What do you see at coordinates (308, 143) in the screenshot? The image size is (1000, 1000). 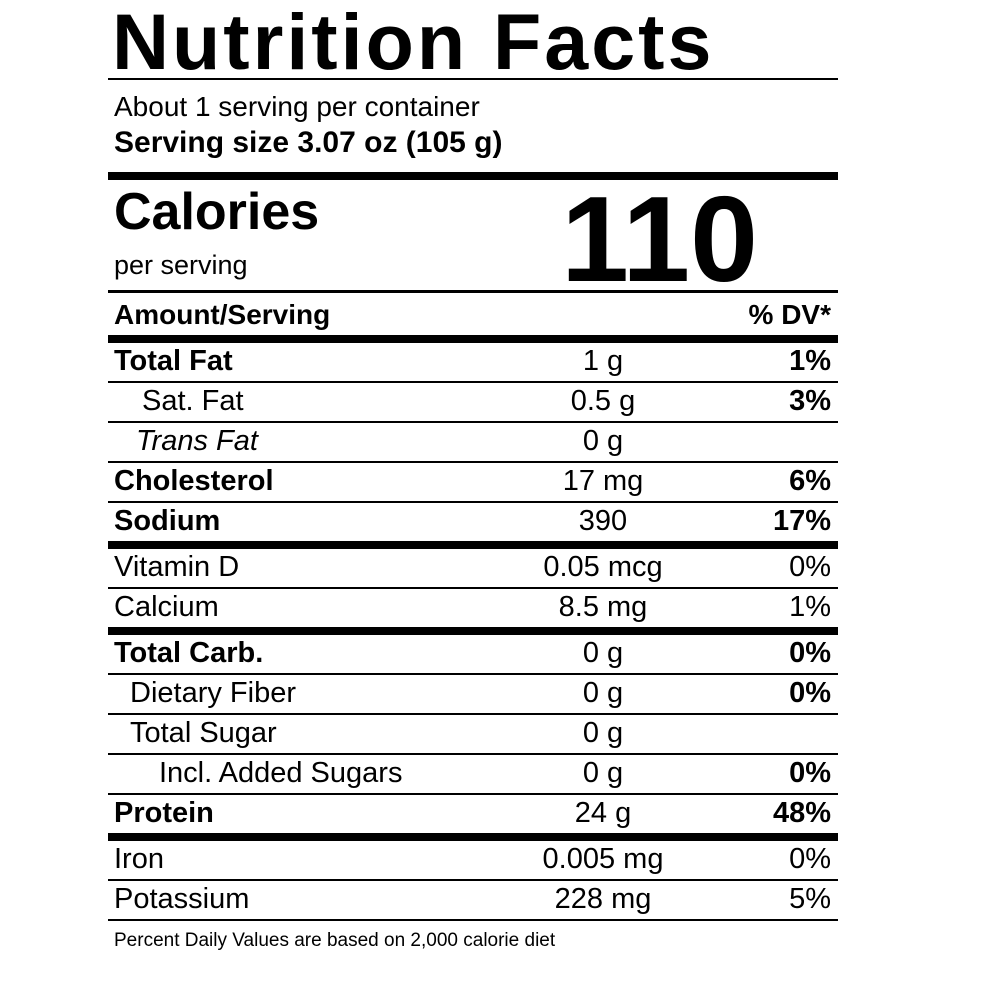 I see `serving-size: Serving size 3.07 oz (105 g)` at bounding box center [308, 143].